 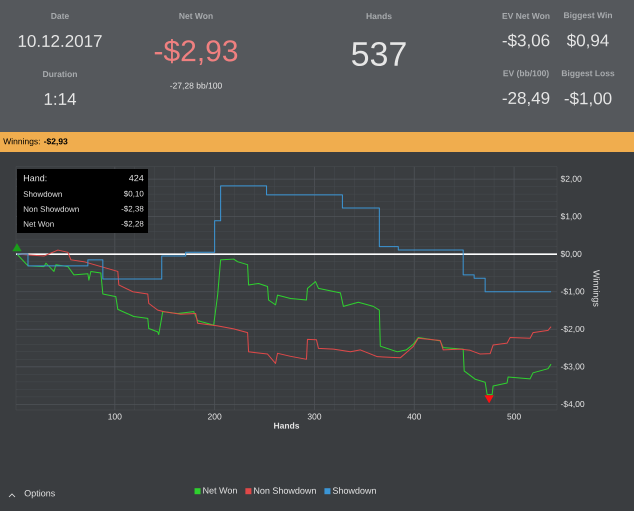 What do you see at coordinates (571, 254) in the screenshot?
I see `y-tick-label: $0,00` at bounding box center [571, 254].